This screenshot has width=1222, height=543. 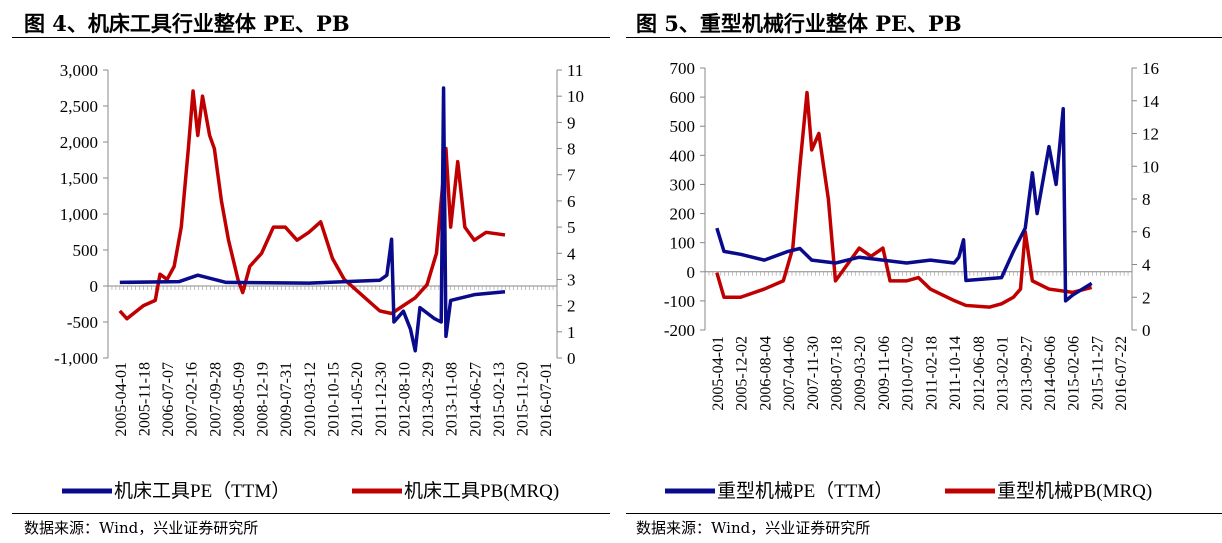 What do you see at coordinates (679, 301) in the screenshot?
I see `y-left-tick-label: -100` at bounding box center [679, 301].